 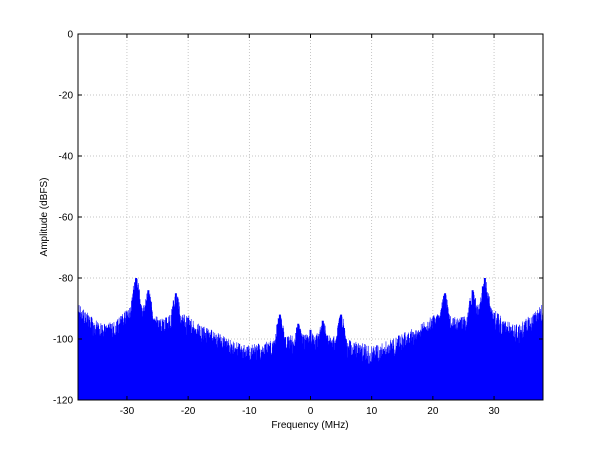 What do you see at coordinates (249, 411) in the screenshot?
I see `x-tick-label: -10` at bounding box center [249, 411].